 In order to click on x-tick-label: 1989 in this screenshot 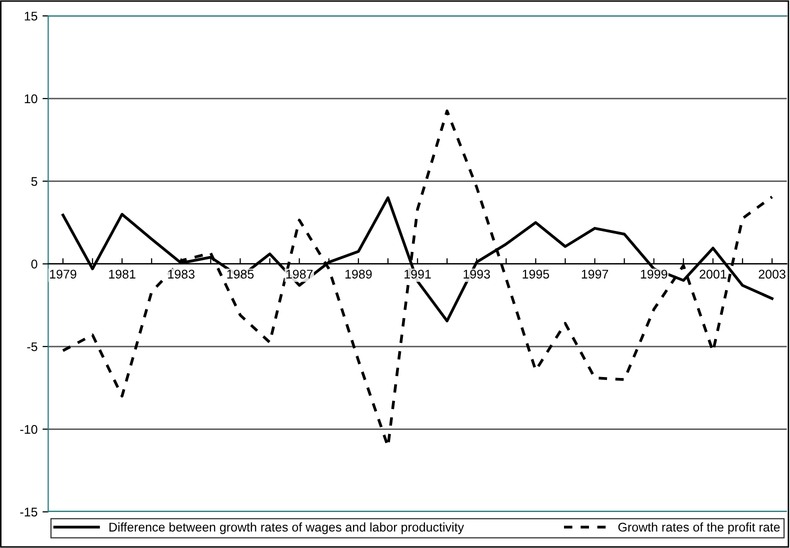, I will do `click(358, 274)`.